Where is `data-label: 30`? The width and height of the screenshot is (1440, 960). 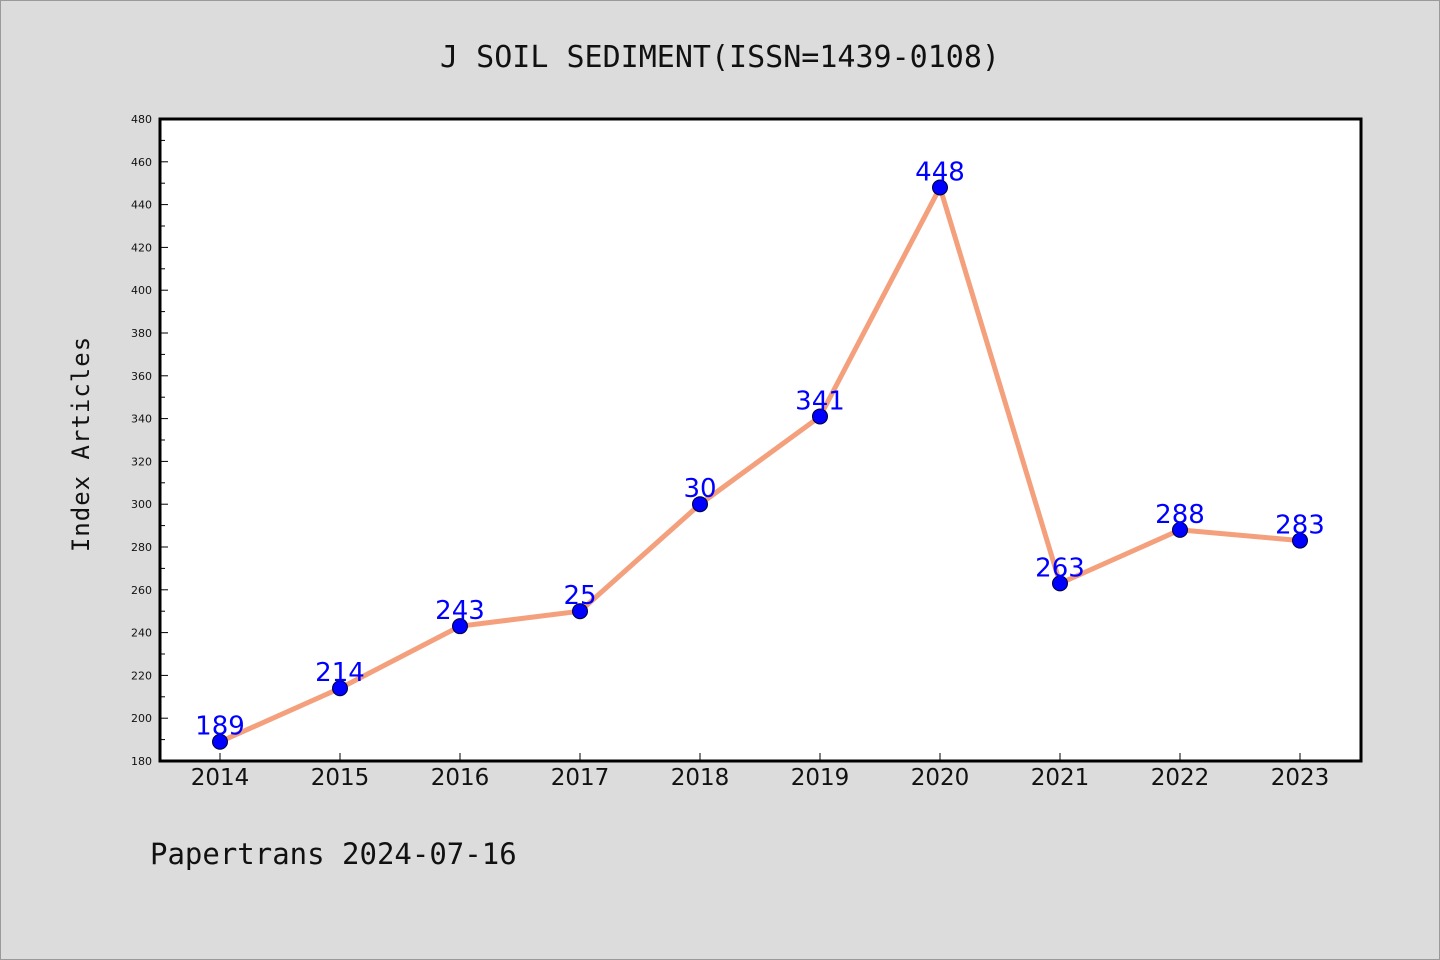
data-label: 30 is located at coordinates (699, 489).